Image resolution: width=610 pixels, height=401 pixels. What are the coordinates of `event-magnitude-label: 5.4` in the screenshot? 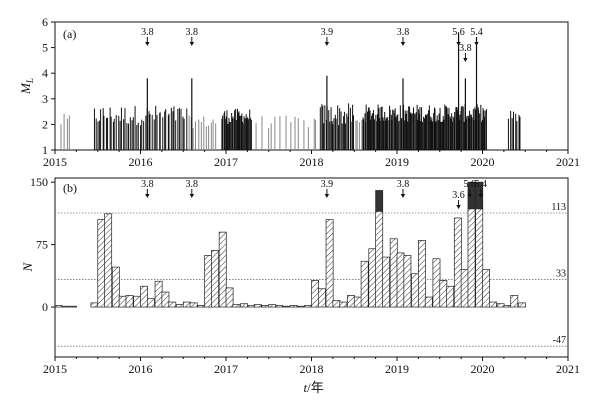 It's located at (481, 184).